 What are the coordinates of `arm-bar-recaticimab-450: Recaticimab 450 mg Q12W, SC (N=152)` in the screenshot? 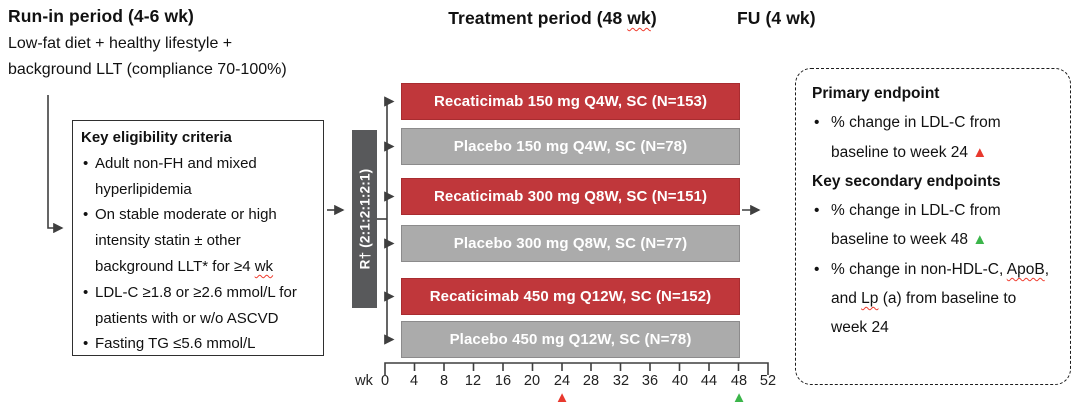 It's located at (570, 296).